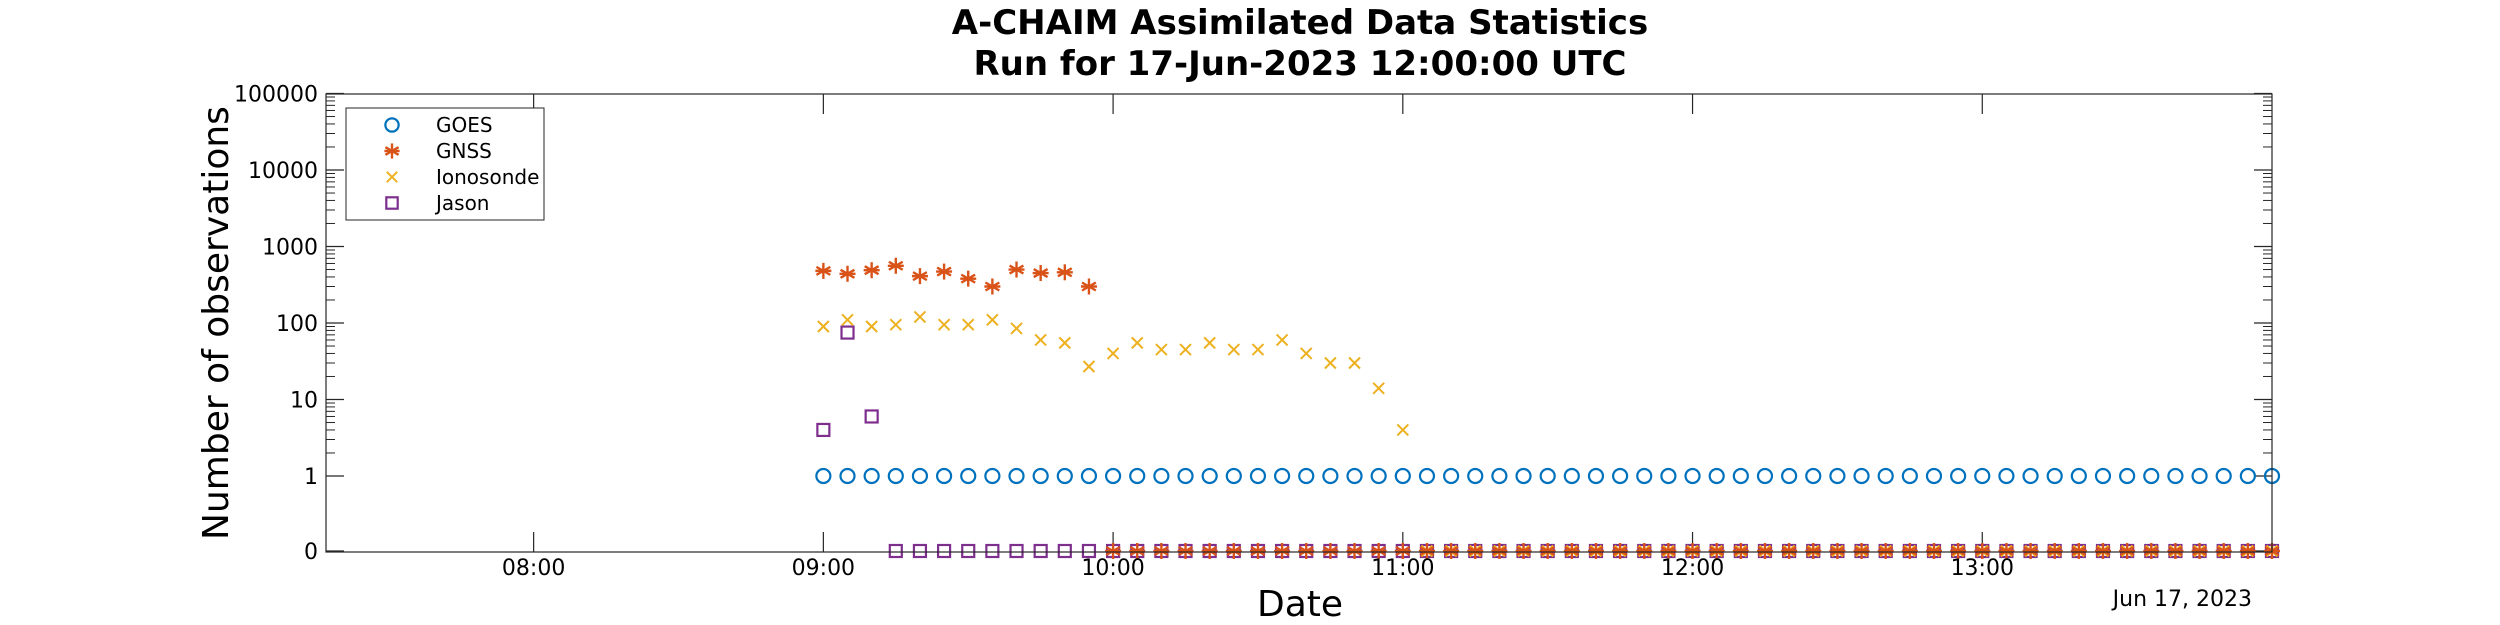 The height and width of the screenshot is (625, 2500). Describe the element at coordinates (2181, 599) in the screenshot. I see `date-label: Jun 17, 2023` at that location.